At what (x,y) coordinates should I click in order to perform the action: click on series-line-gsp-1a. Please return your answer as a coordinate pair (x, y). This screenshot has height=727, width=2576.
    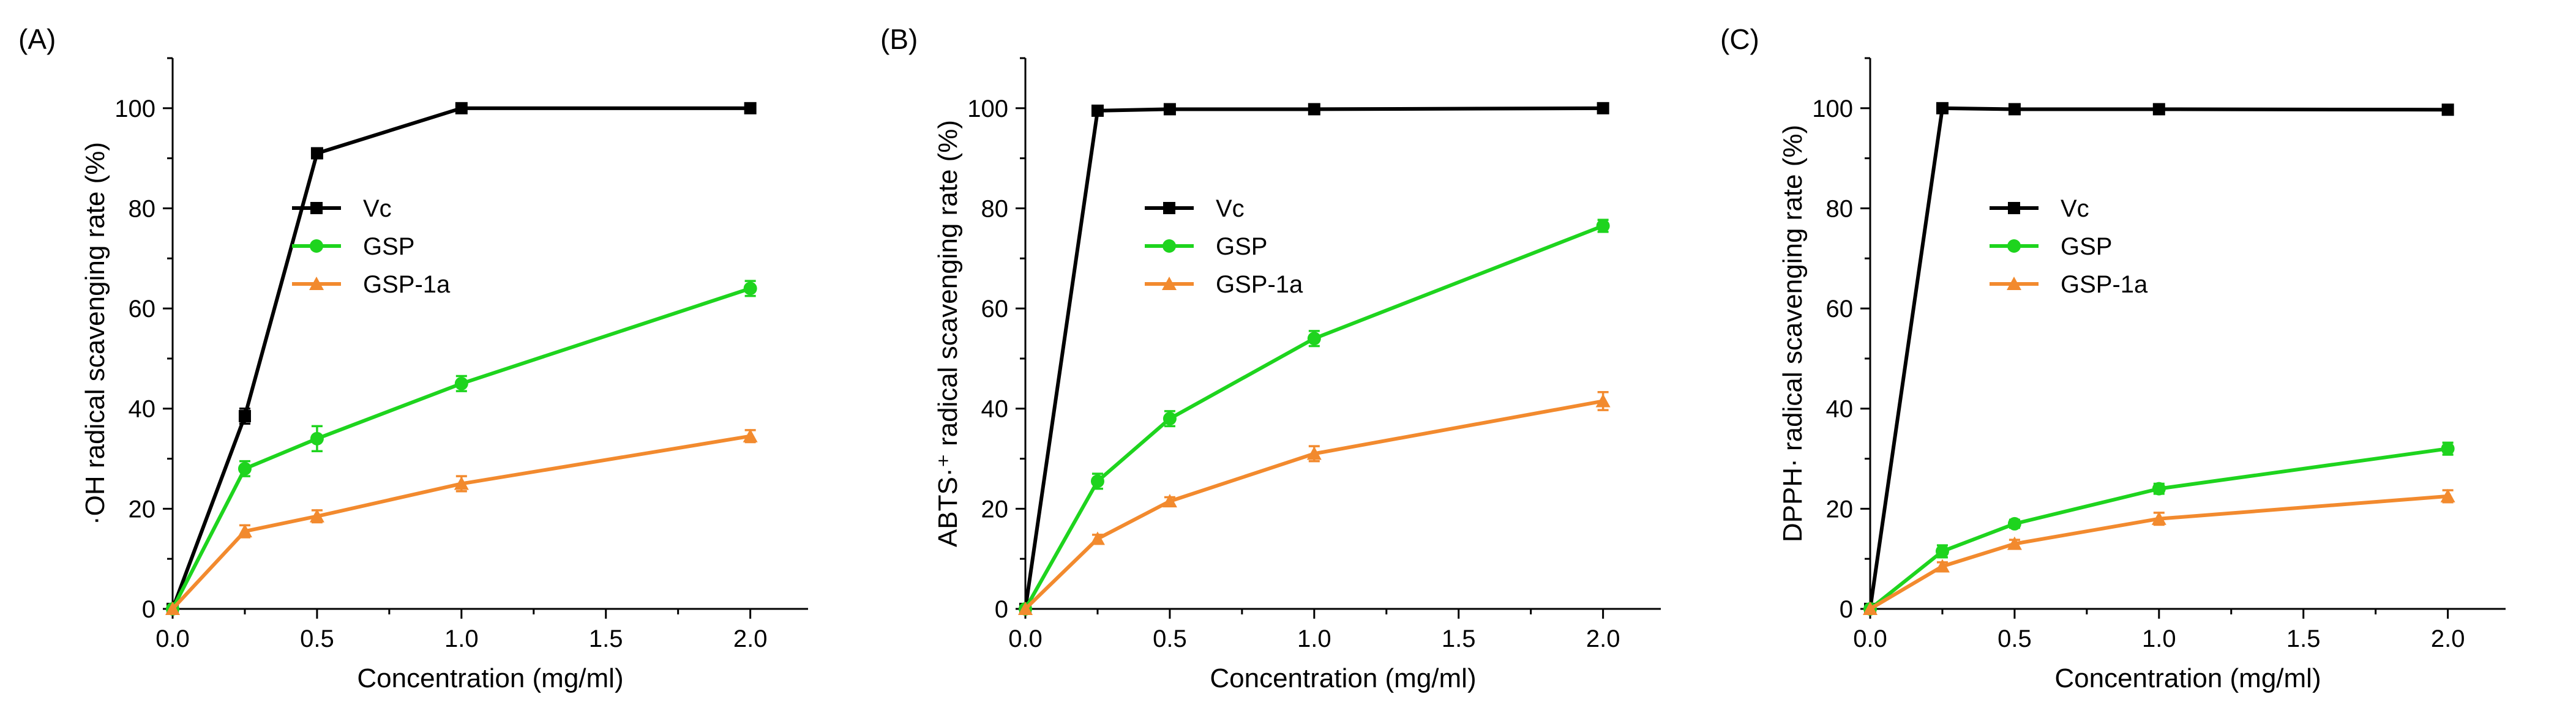
    Looking at the image, I should click on (1314, 505).